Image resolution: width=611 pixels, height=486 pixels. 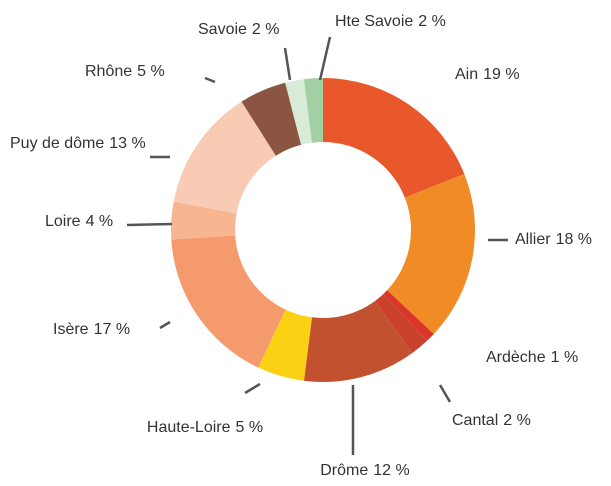 What do you see at coordinates (71, 329) in the screenshot?
I see `slice-name: Isère` at bounding box center [71, 329].